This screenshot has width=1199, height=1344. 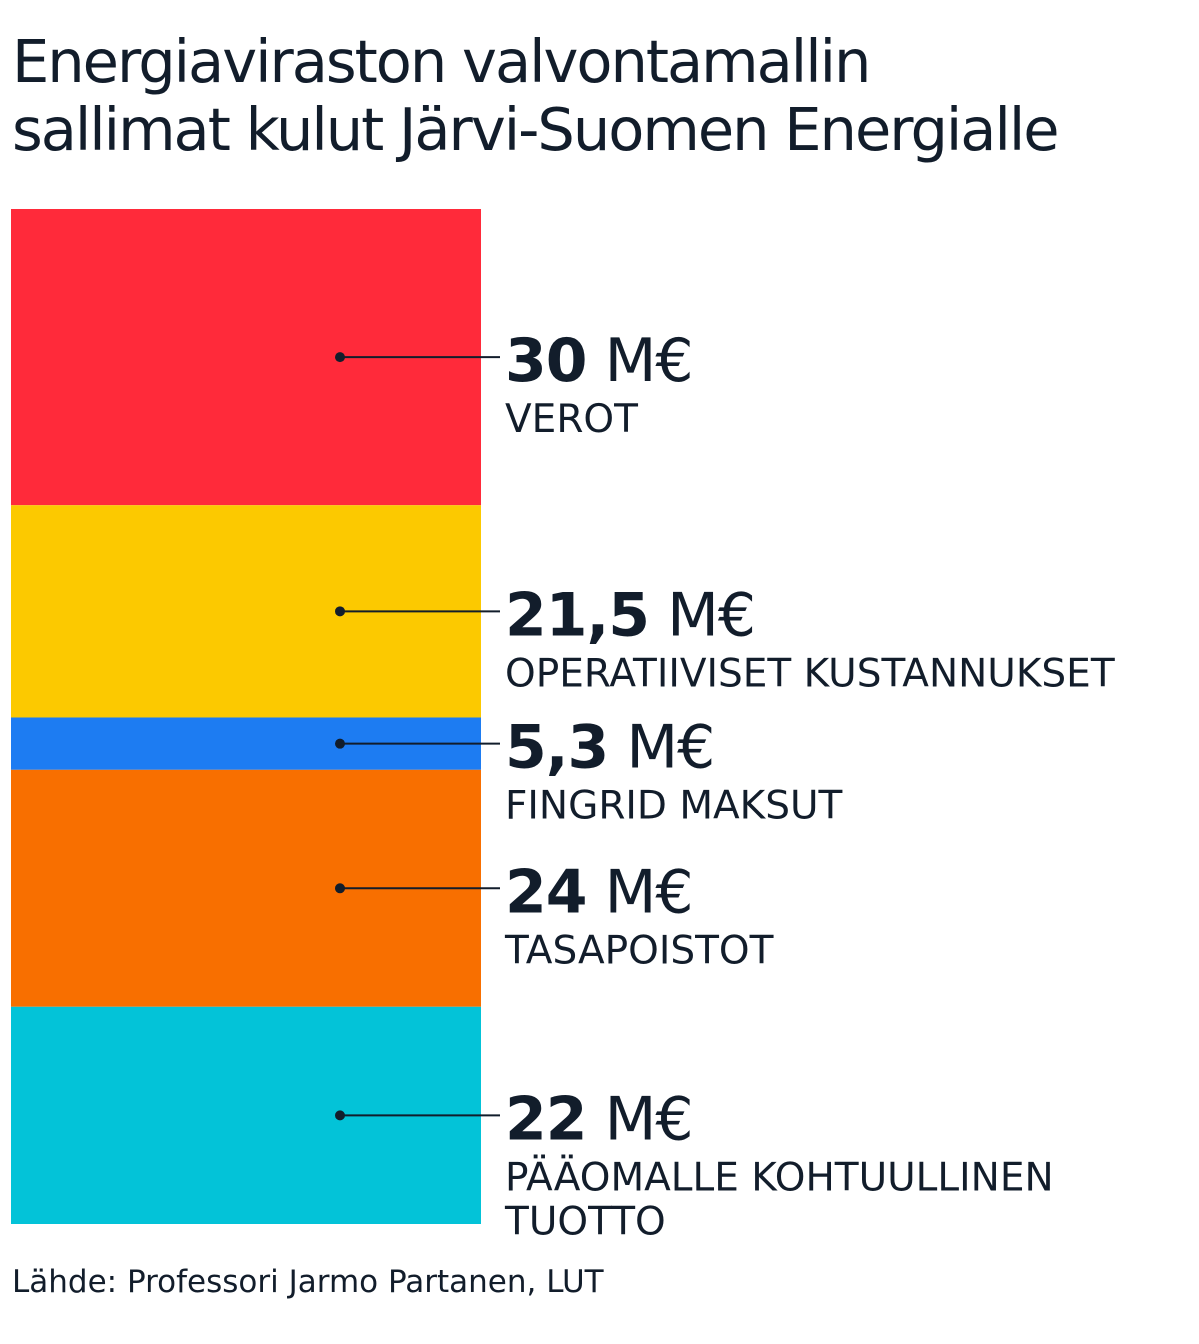 What do you see at coordinates (639, 950) in the screenshot?
I see `category-label: TASAPOISTOT` at bounding box center [639, 950].